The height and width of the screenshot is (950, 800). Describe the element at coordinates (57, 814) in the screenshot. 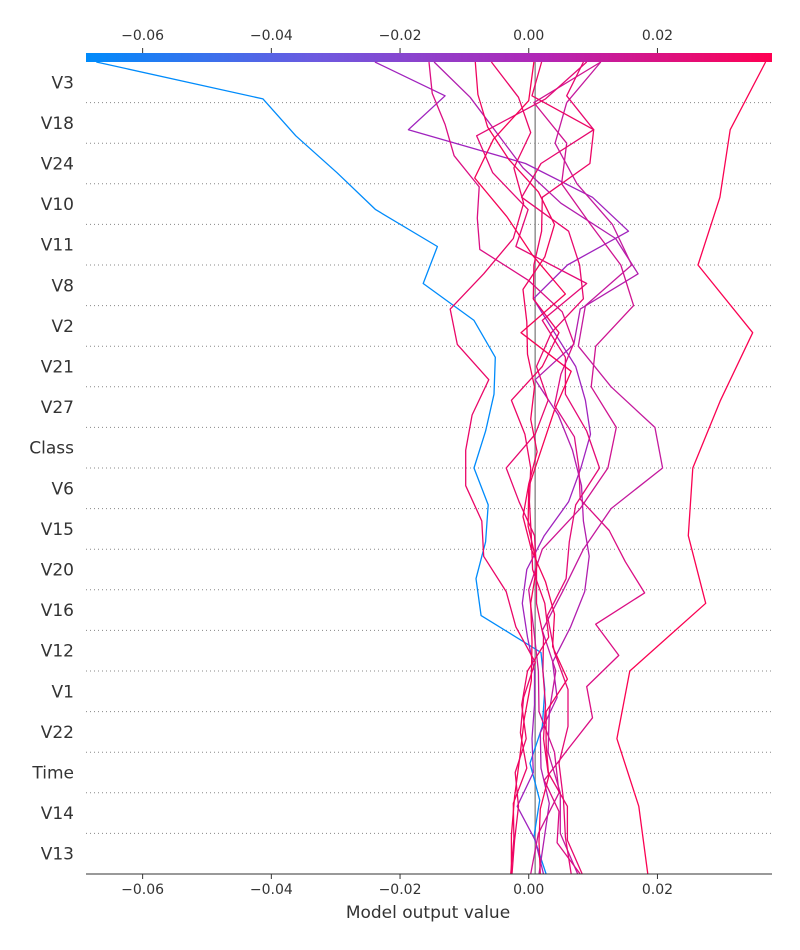

I see `feature-label: V14` at that location.